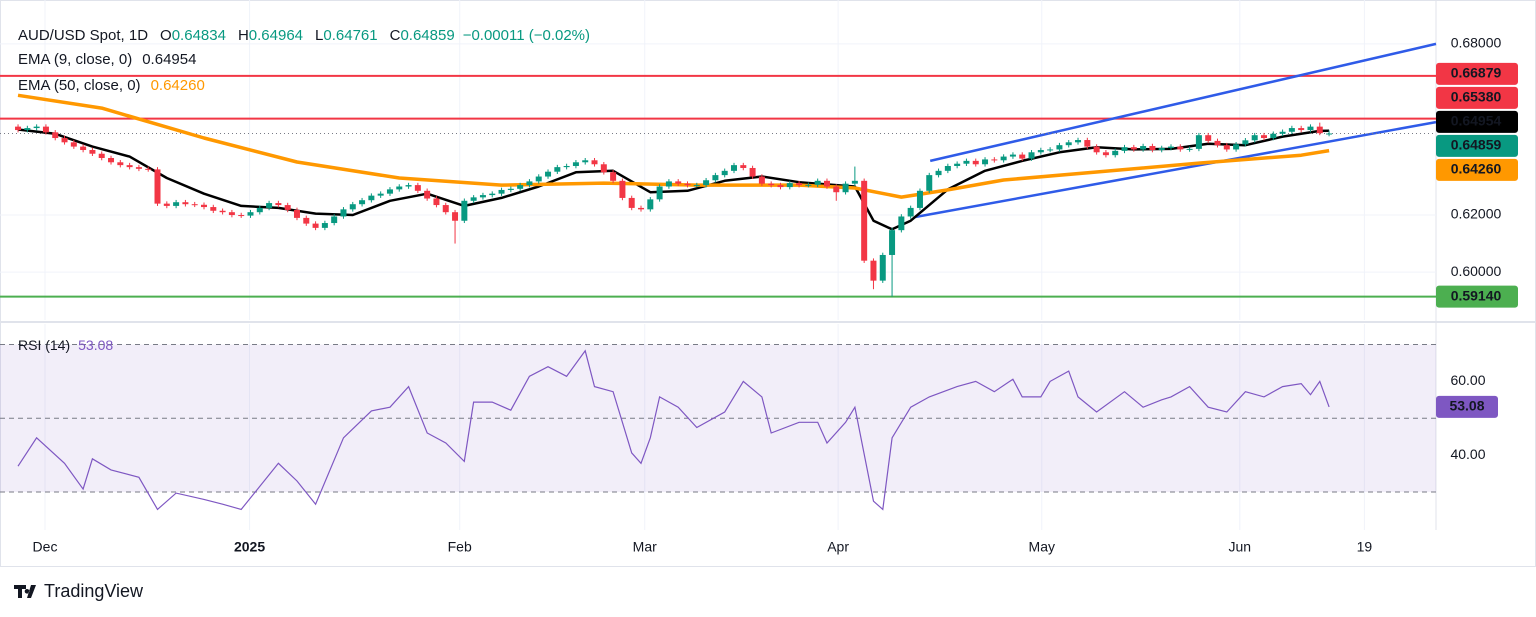 The image size is (1536, 617). What do you see at coordinates (44, 345) in the screenshot?
I see `indicator-name: RSI (14)` at bounding box center [44, 345].